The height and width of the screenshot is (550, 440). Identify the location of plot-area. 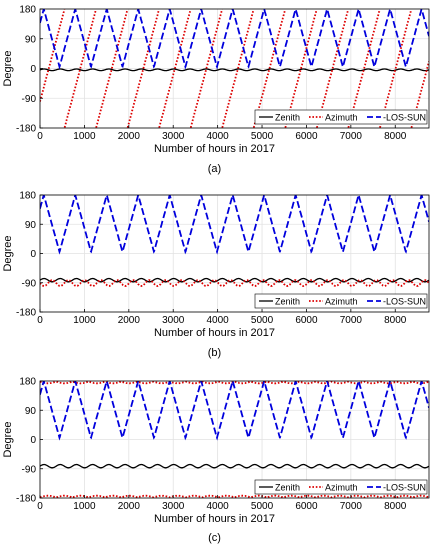
(234, 241).